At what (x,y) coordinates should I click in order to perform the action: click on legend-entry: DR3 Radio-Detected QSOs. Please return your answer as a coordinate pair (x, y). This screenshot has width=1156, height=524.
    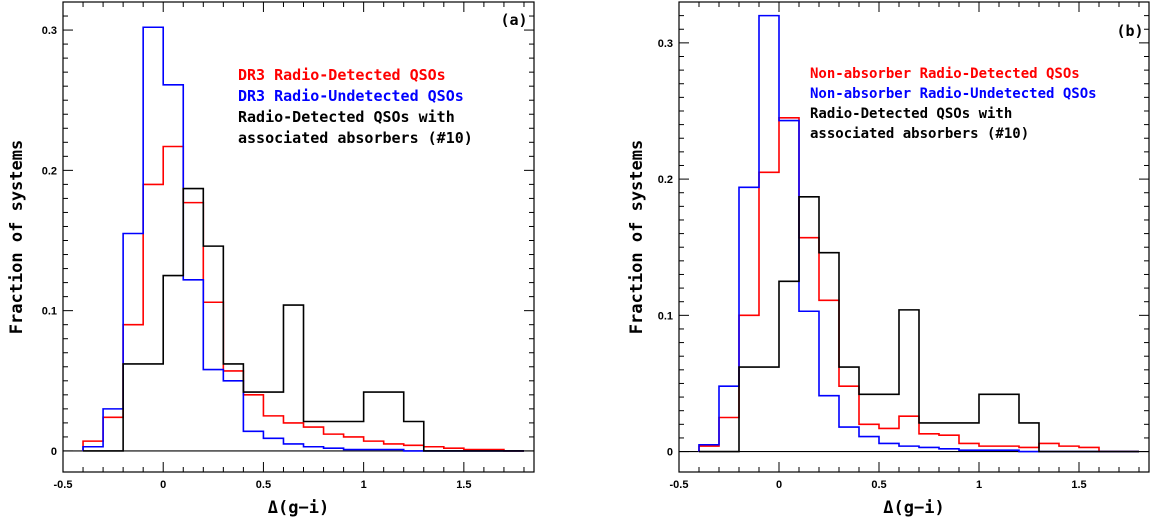
    Looking at the image, I should click on (342, 75).